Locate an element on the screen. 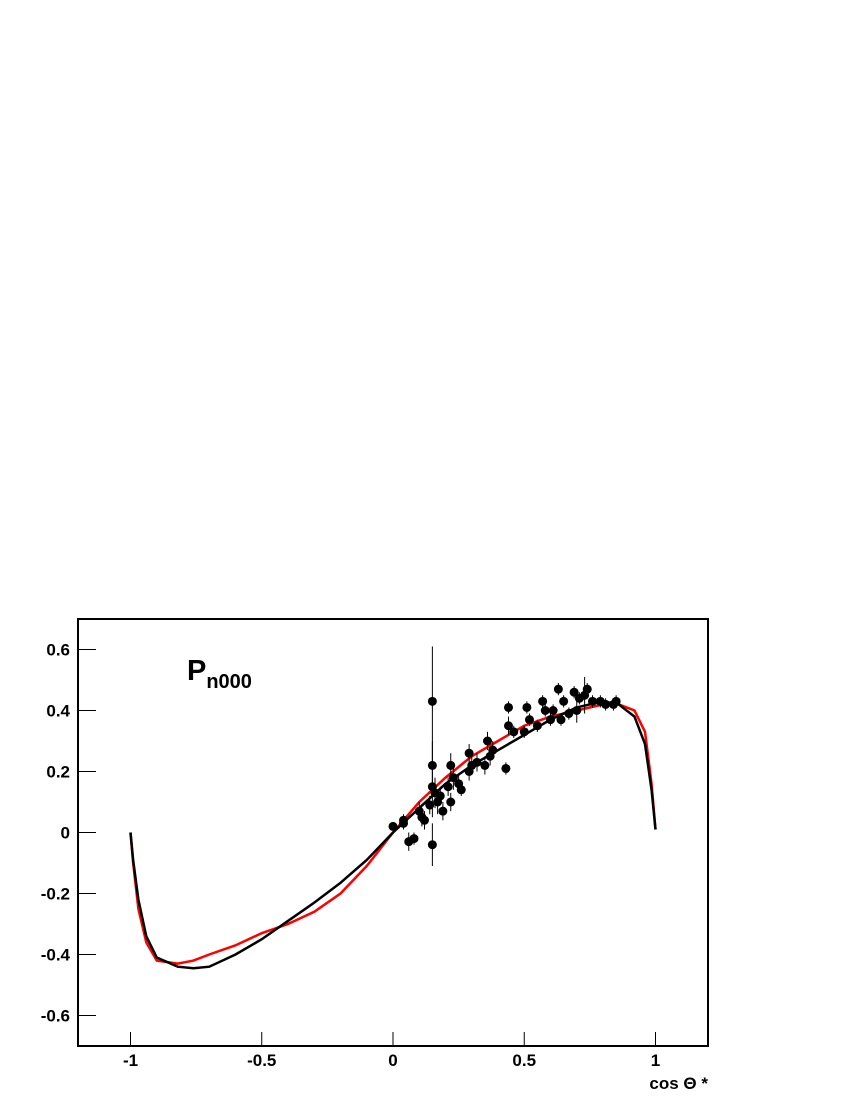  x-axis-label: cos Θ * is located at coordinates (678, 1083).